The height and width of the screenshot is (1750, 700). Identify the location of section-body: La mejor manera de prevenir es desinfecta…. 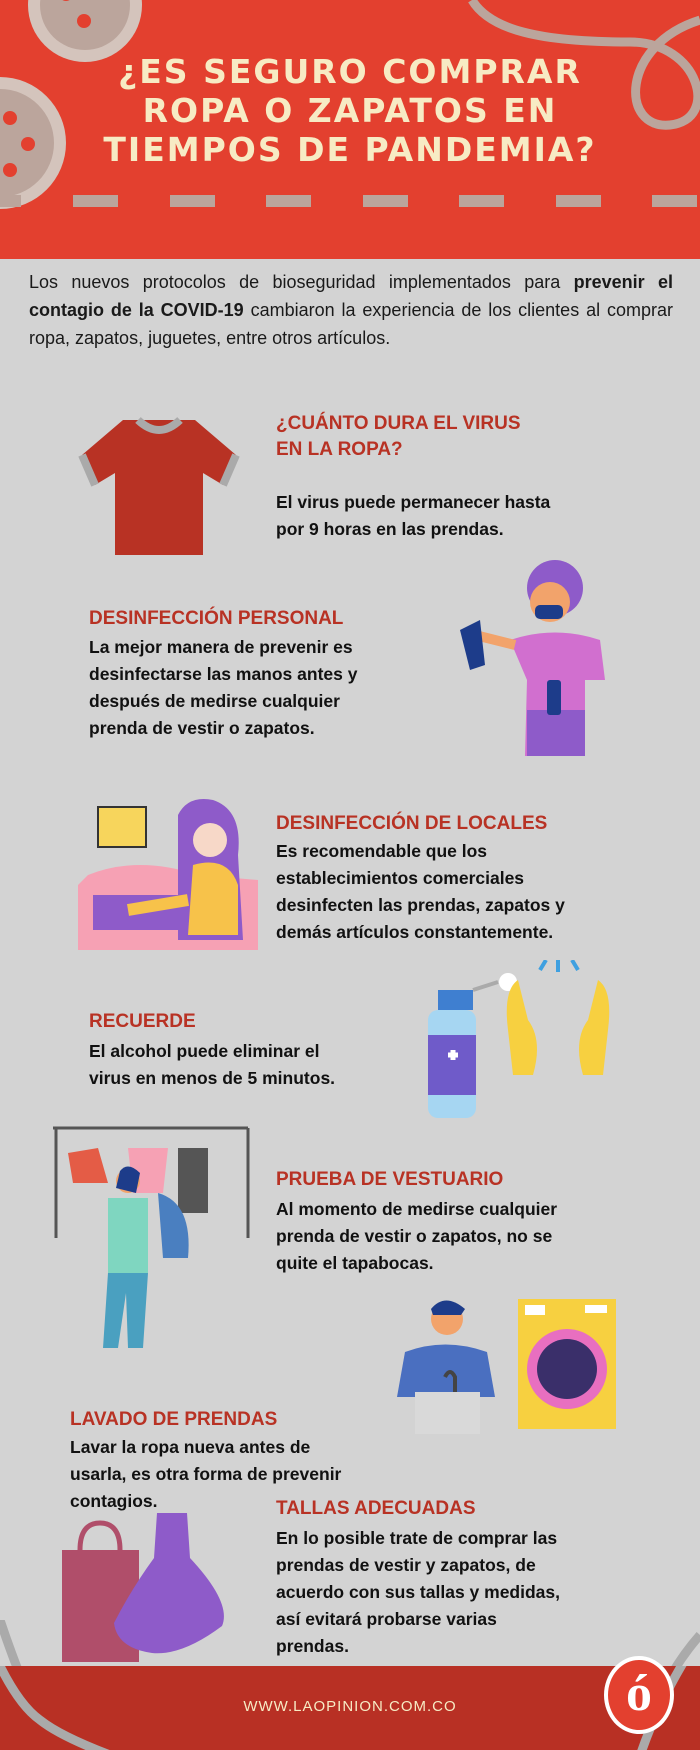
(223, 688).